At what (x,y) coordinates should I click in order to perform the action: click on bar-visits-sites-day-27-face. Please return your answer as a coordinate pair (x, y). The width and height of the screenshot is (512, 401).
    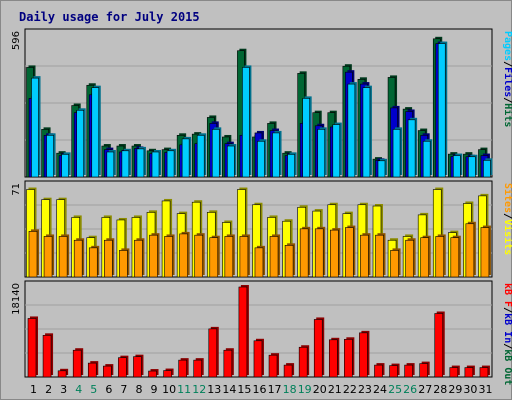
    Looking at the image, I should click on (424, 257).